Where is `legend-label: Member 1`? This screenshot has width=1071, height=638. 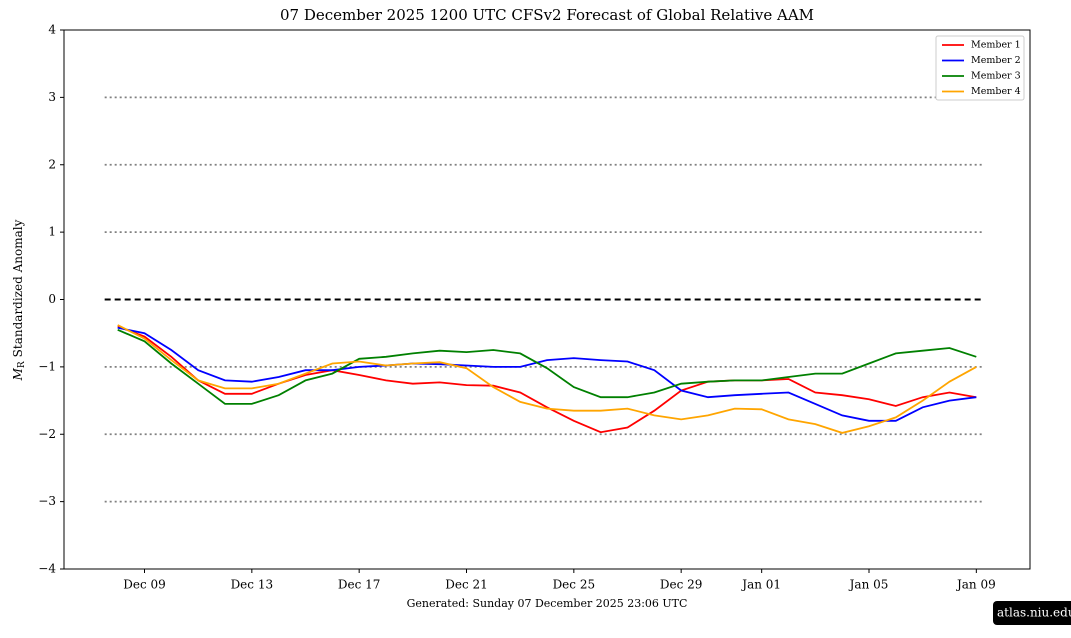
legend-label: Member 1 is located at coordinates (996, 45).